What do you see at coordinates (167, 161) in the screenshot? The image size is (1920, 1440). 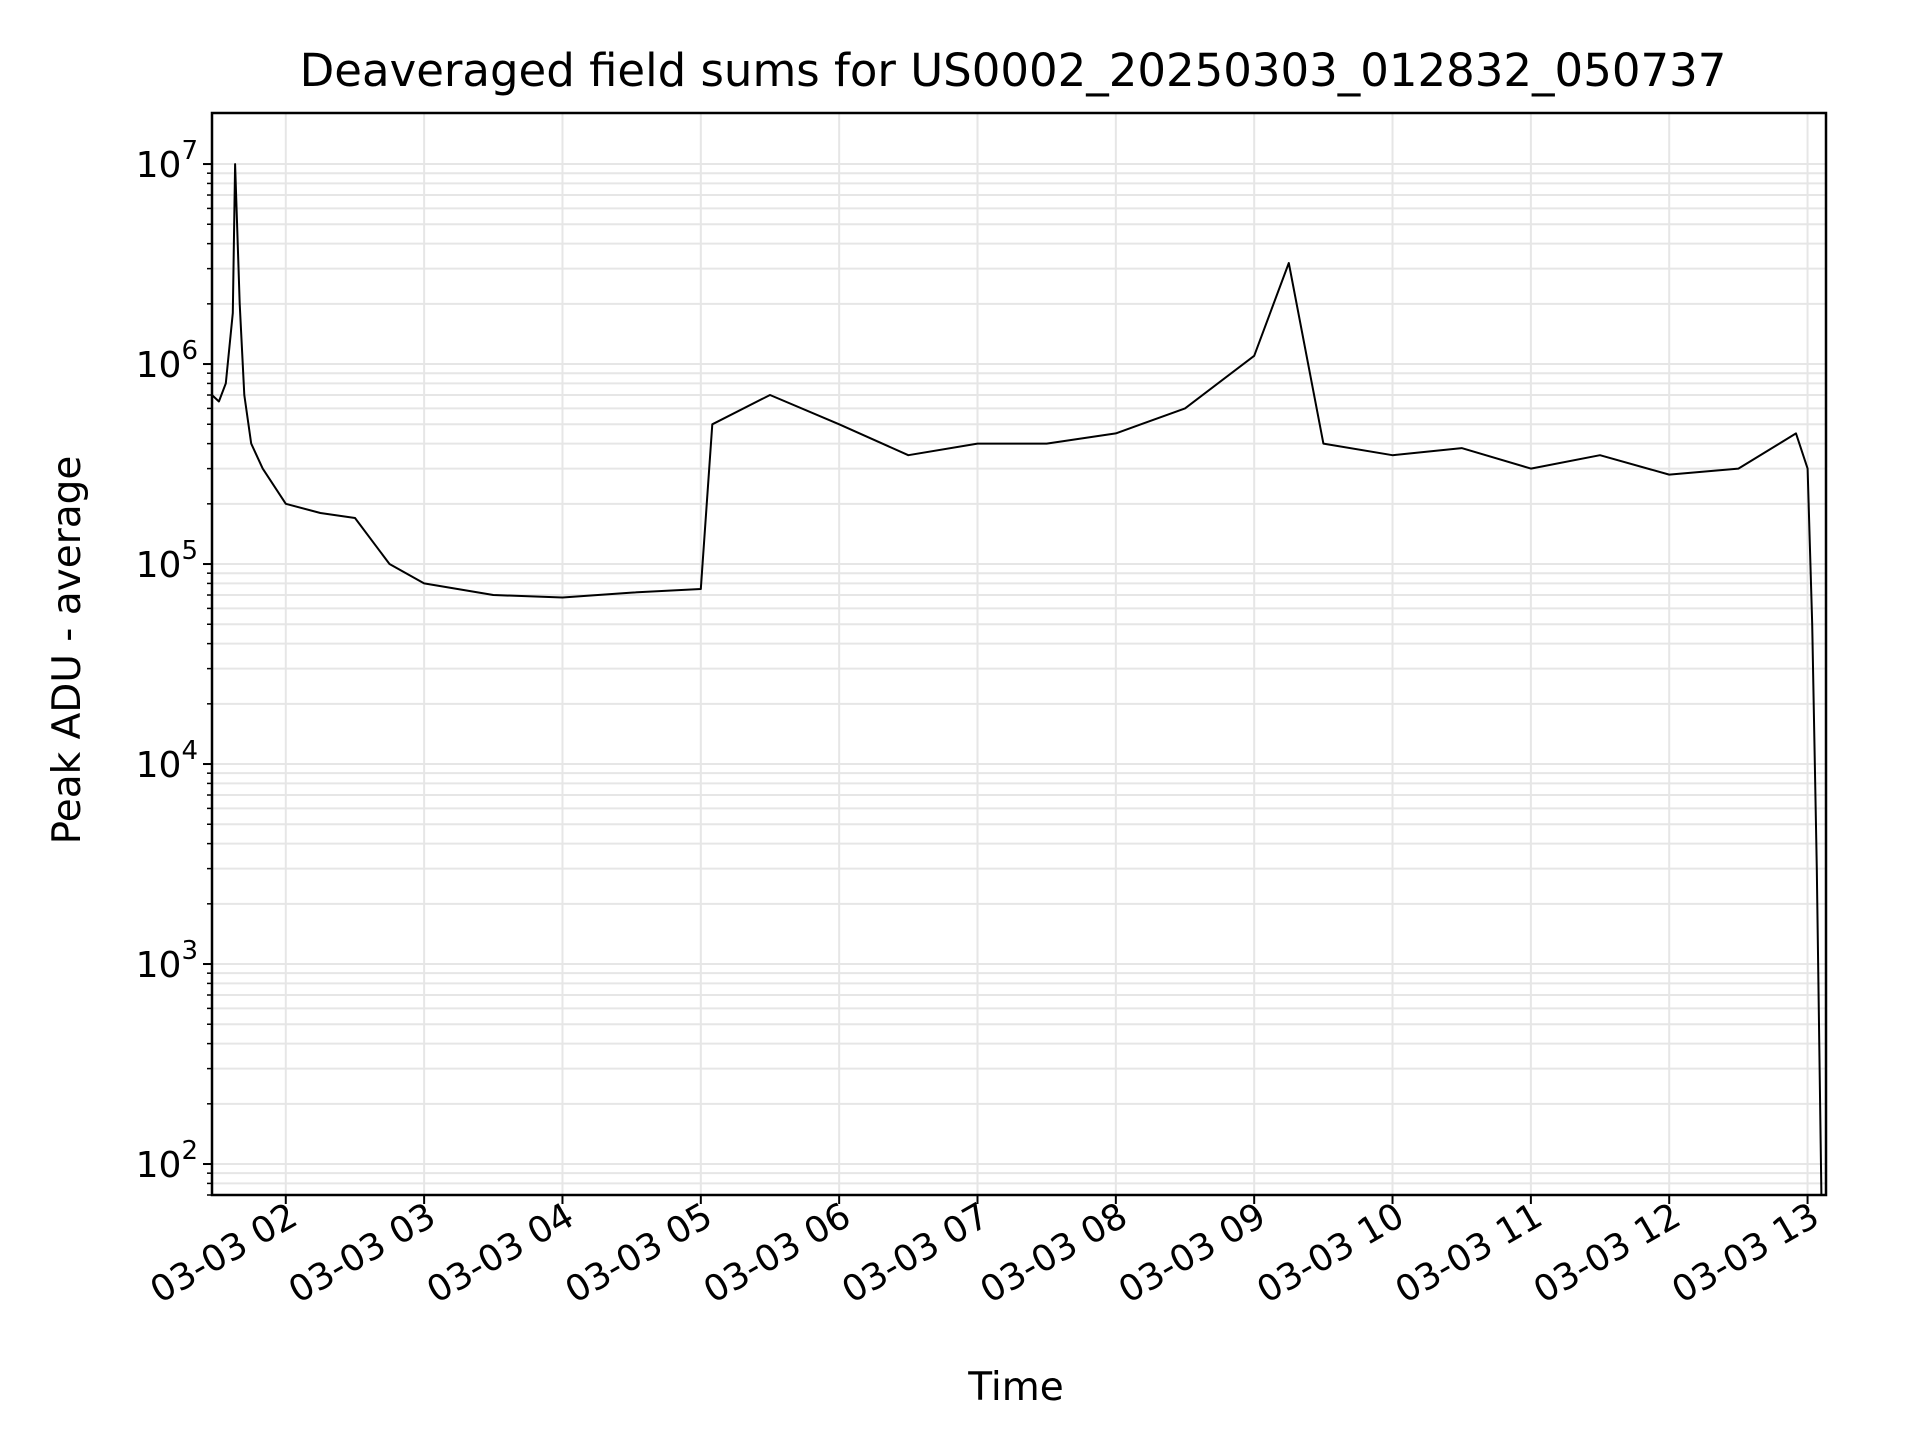 I see `y-tick-label: 10⁷` at bounding box center [167, 161].